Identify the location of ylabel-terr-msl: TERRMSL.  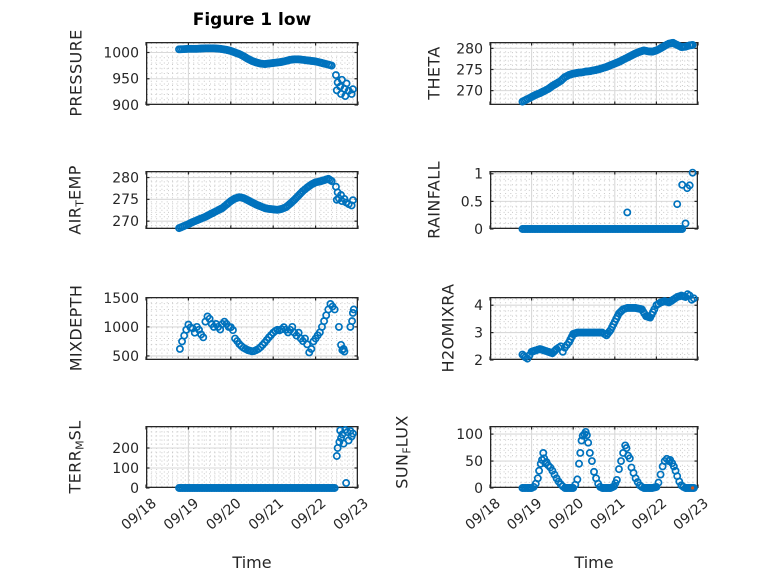
(76, 457).